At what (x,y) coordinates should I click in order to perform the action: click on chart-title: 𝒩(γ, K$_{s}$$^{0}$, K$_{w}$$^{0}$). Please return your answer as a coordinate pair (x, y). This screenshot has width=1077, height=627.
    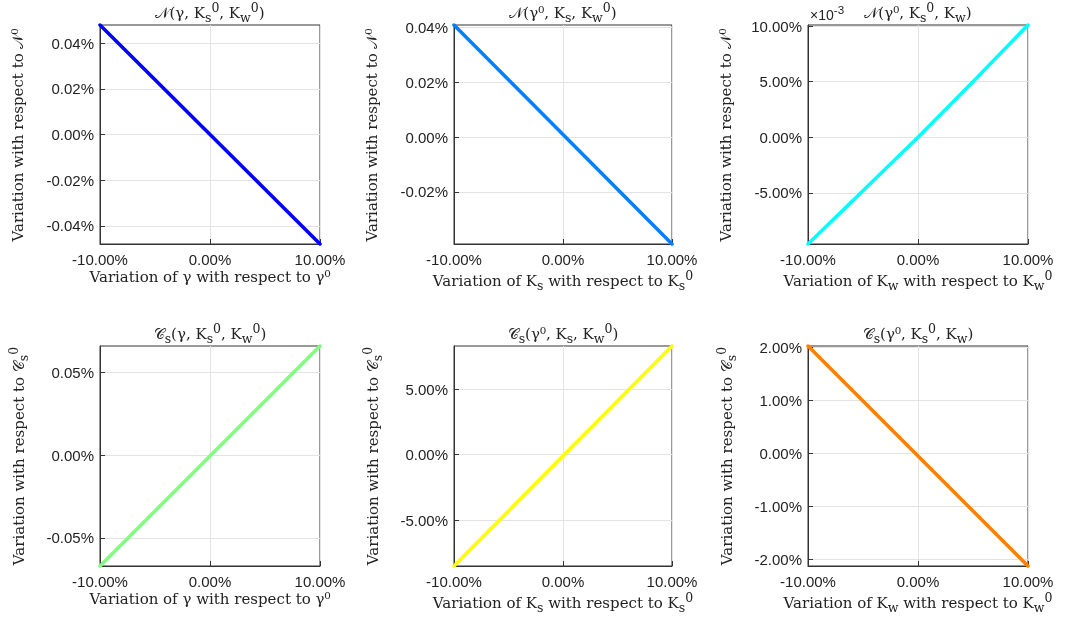
    Looking at the image, I should click on (210, 12).